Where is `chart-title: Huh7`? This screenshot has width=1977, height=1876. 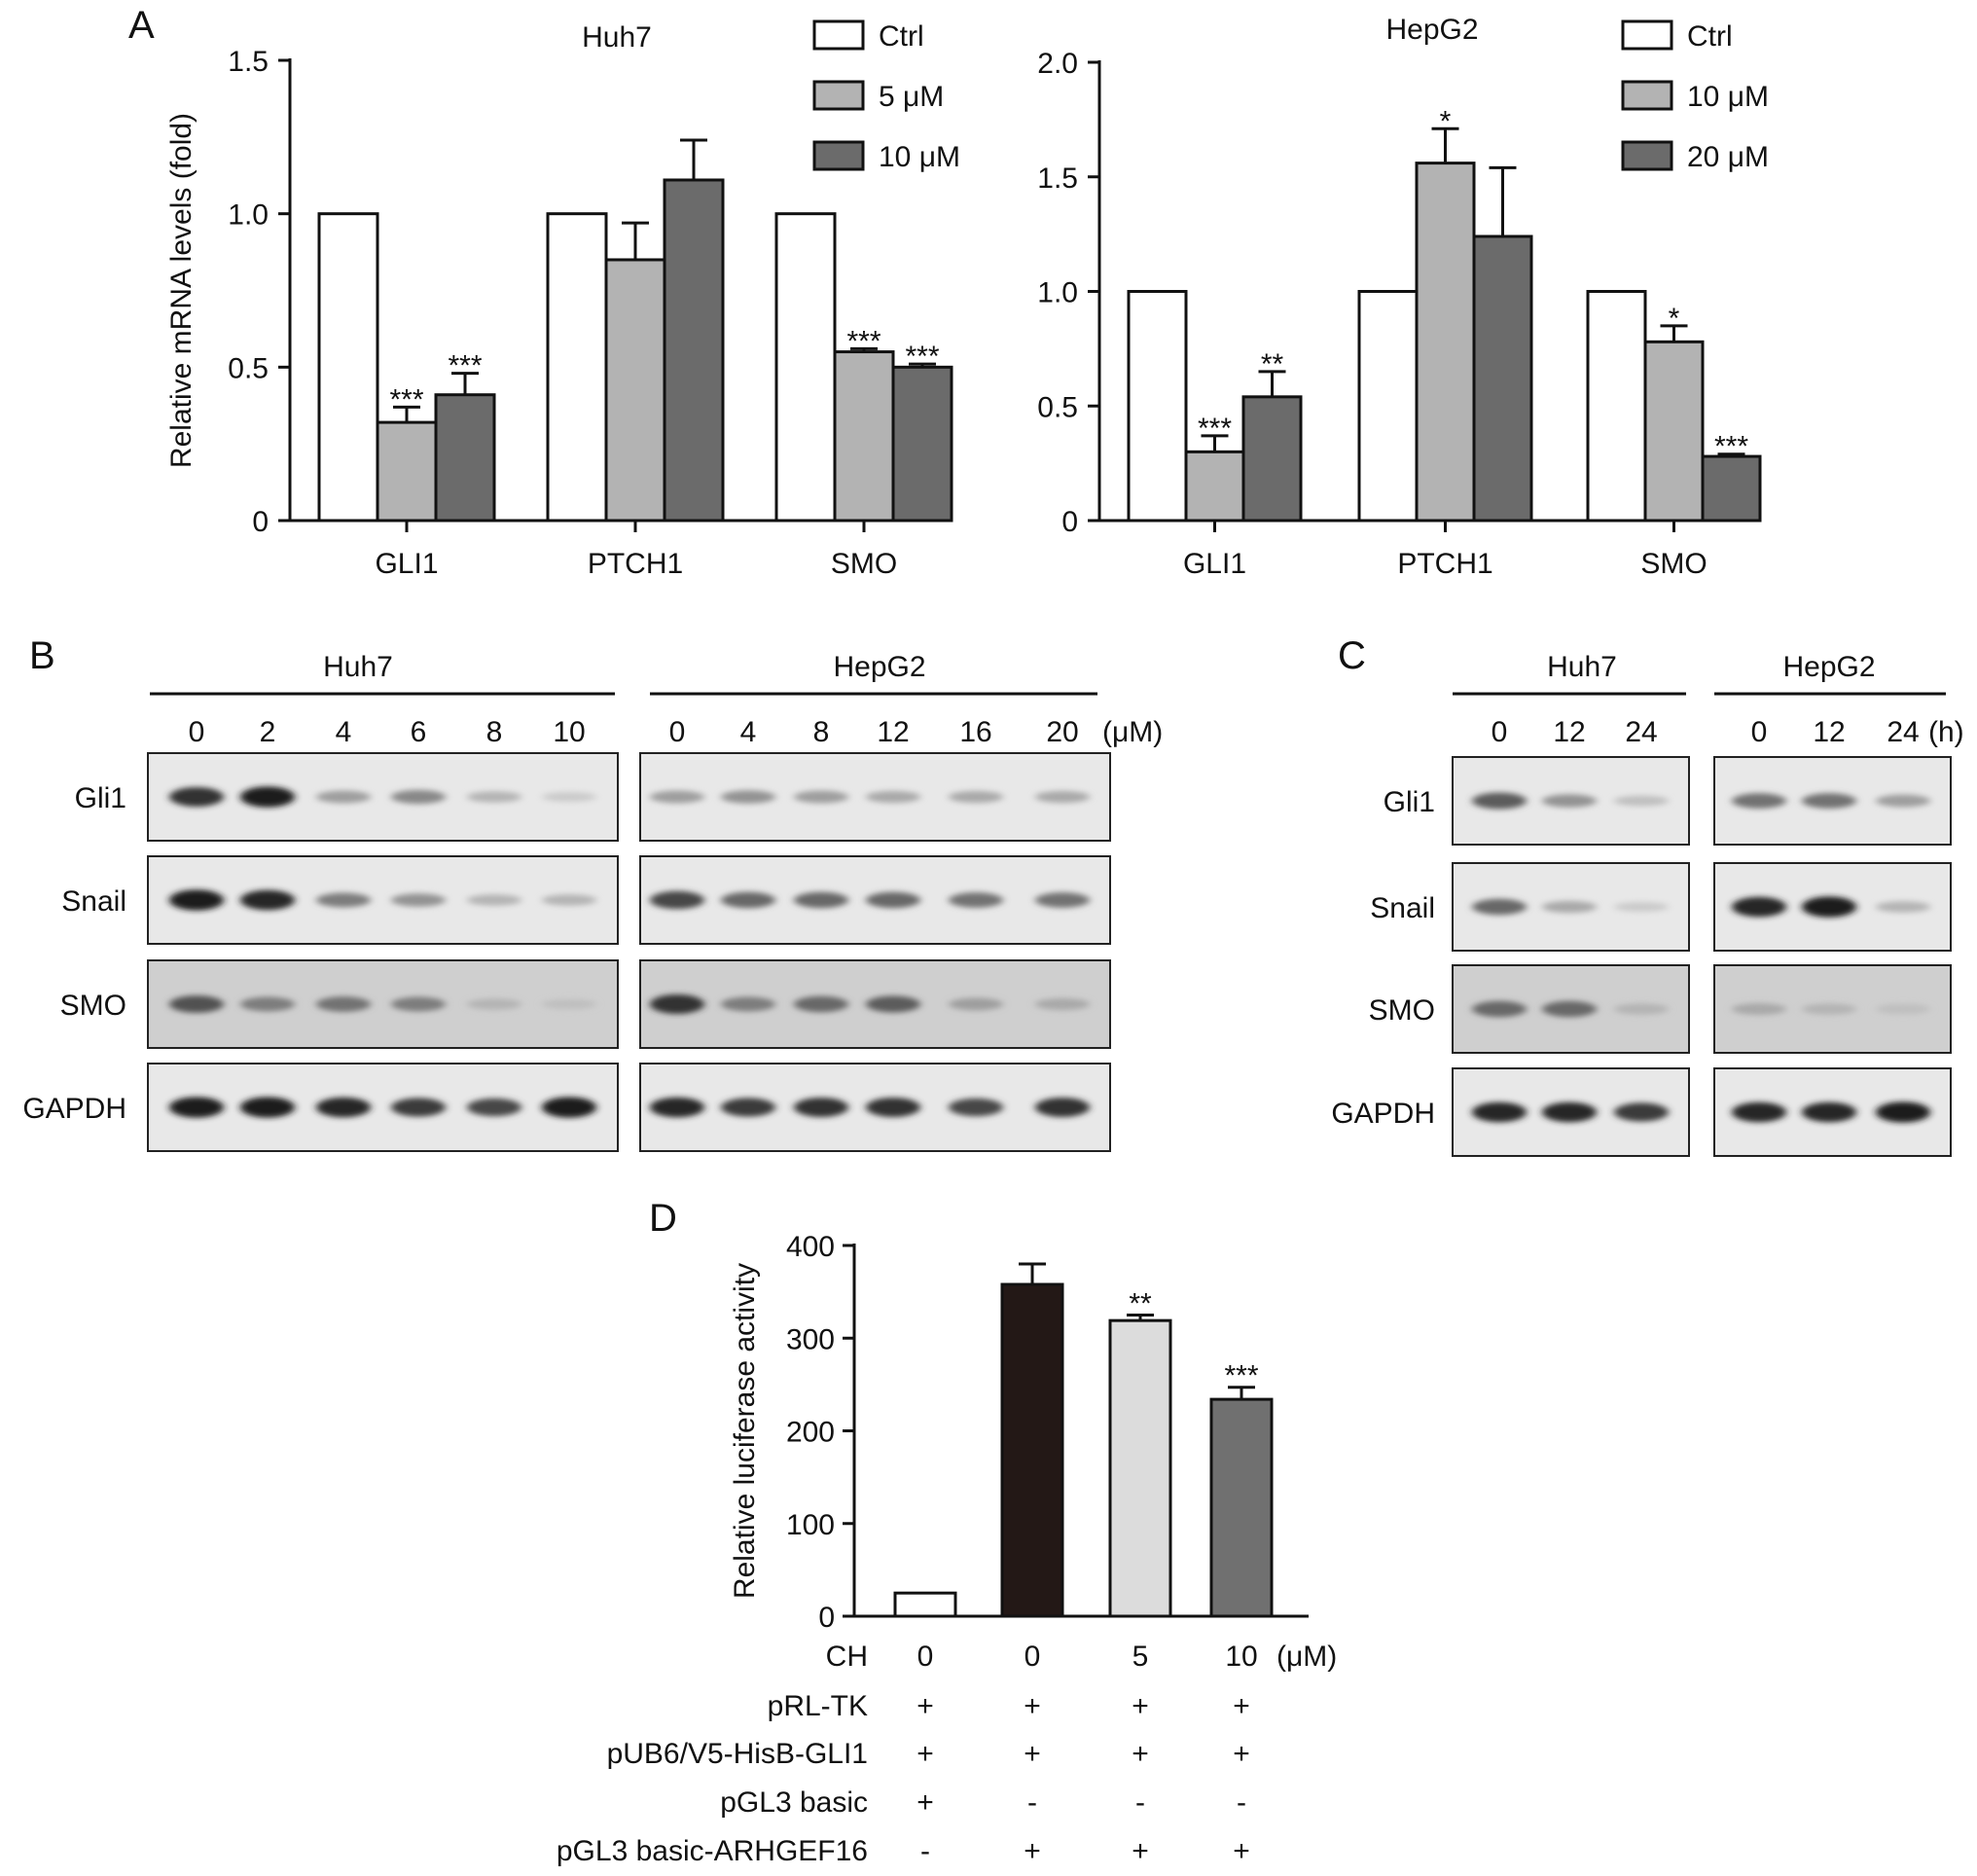 chart-title: Huh7 is located at coordinates (617, 37).